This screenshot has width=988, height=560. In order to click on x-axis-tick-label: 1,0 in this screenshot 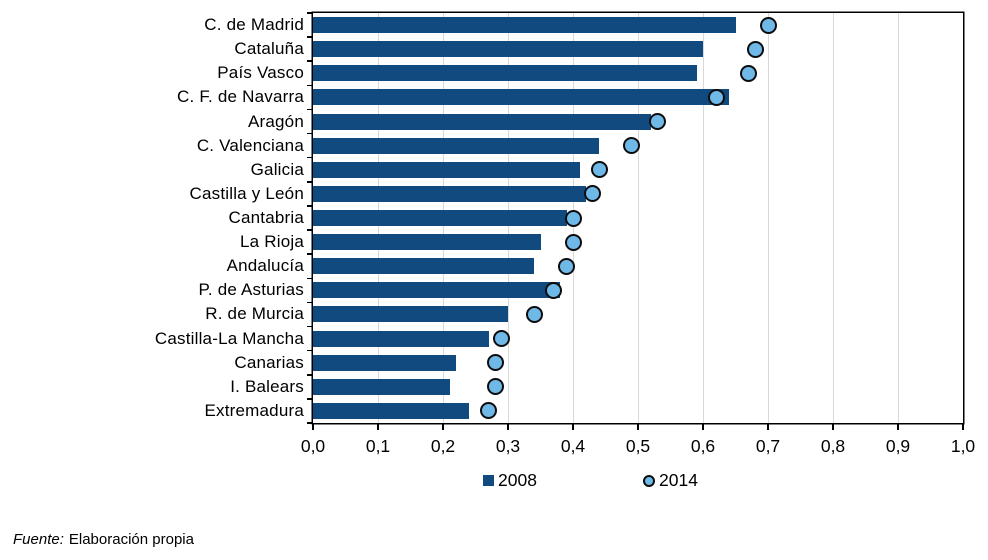, I will do `click(963, 446)`.